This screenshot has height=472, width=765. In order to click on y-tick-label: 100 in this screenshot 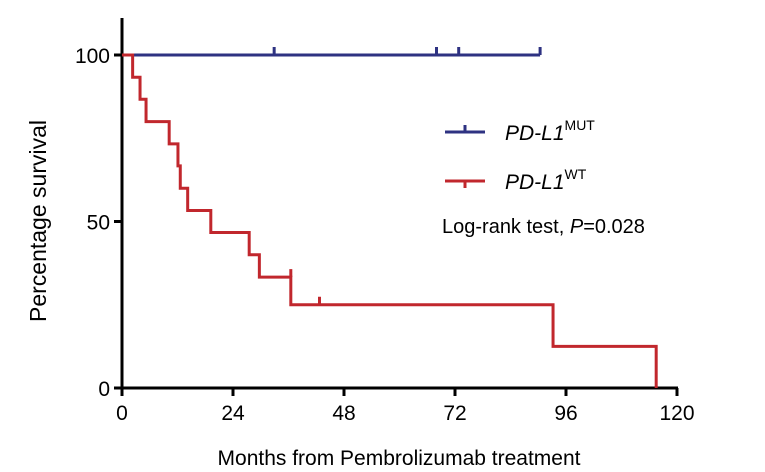, I will do `click(92, 56)`.